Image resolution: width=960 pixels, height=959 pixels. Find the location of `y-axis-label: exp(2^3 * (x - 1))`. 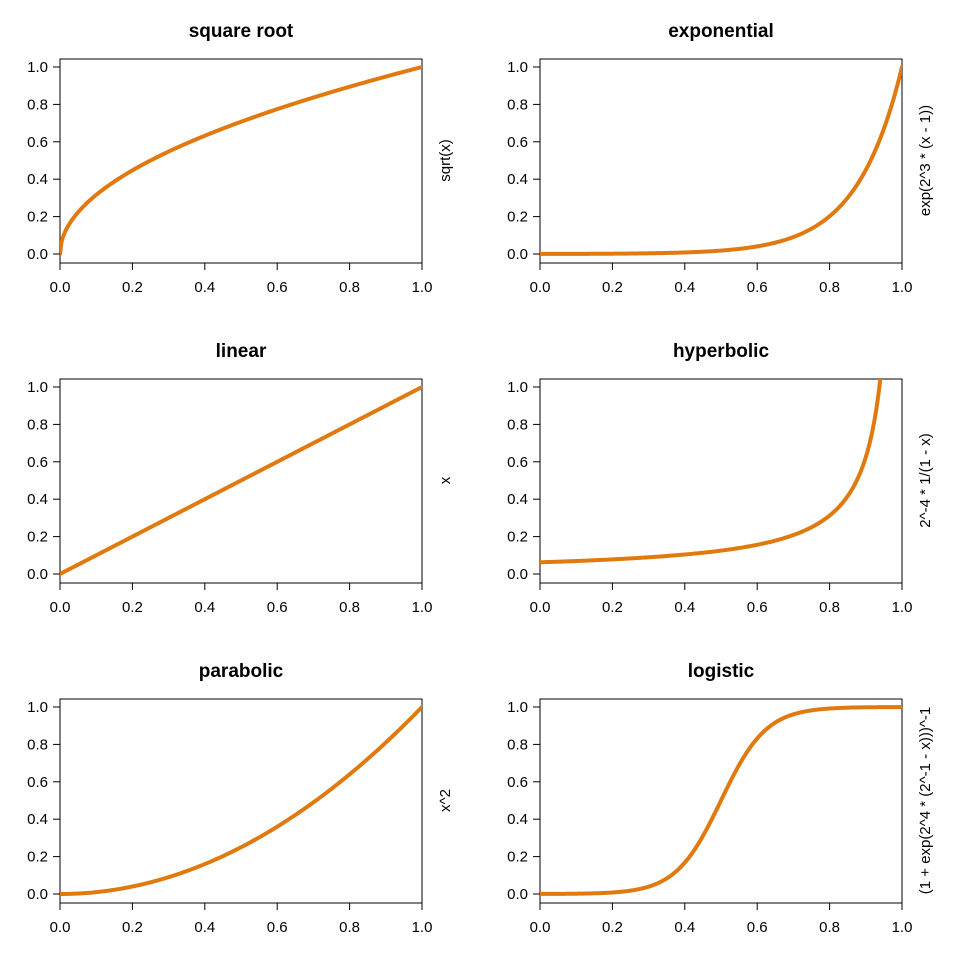

y-axis-label: exp(2^3 * (x - 1)) is located at coordinates (925, 160).